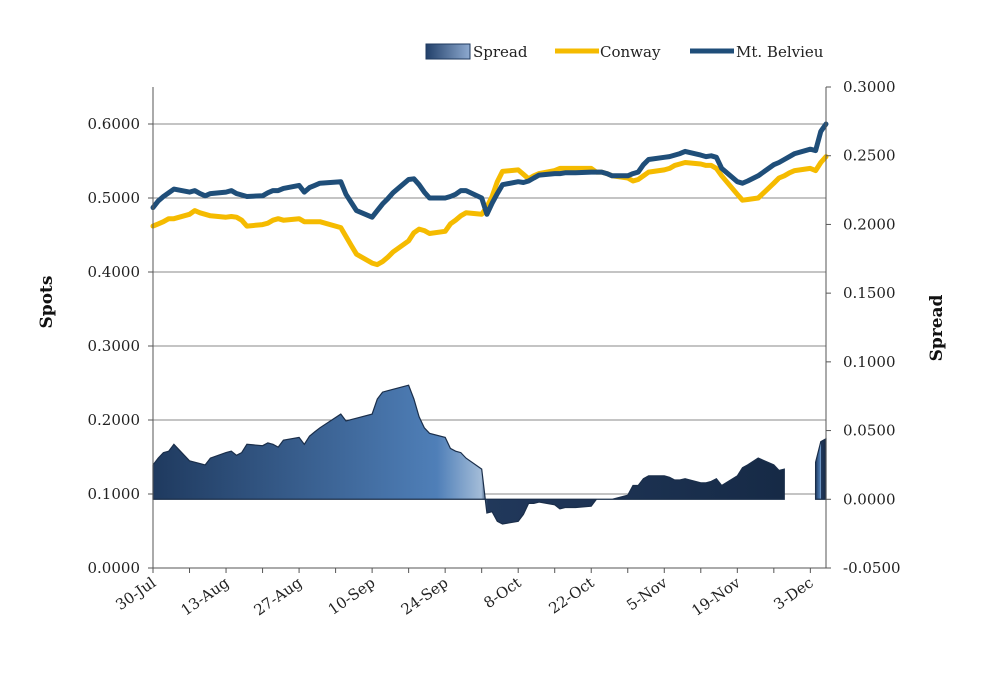  Describe the element at coordinates (448, 51) in the screenshot. I see `legend-spread-swatch` at that location.